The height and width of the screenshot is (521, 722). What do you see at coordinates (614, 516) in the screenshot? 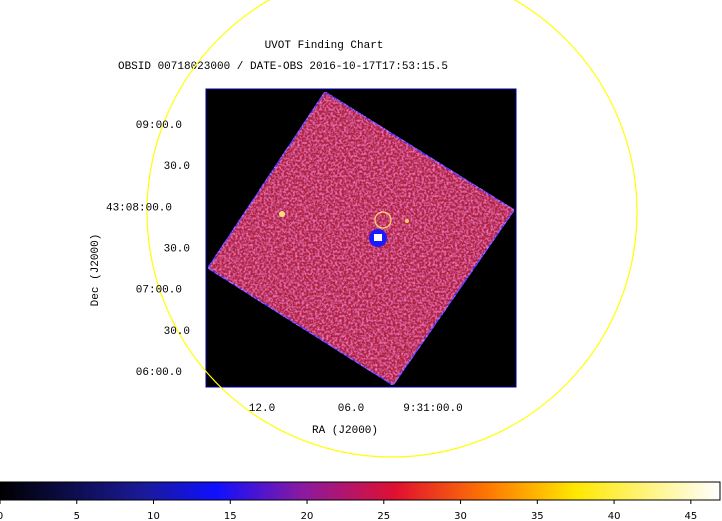
I see `colorbar-tick-label: 40` at bounding box center [614, 516].